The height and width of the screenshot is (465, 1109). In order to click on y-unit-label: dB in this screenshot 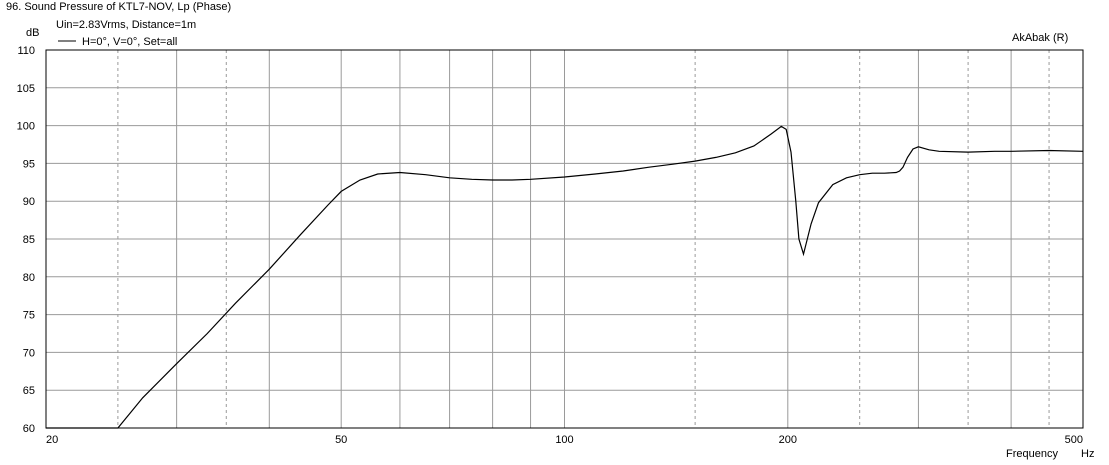, I will do `click(33, 33)`.